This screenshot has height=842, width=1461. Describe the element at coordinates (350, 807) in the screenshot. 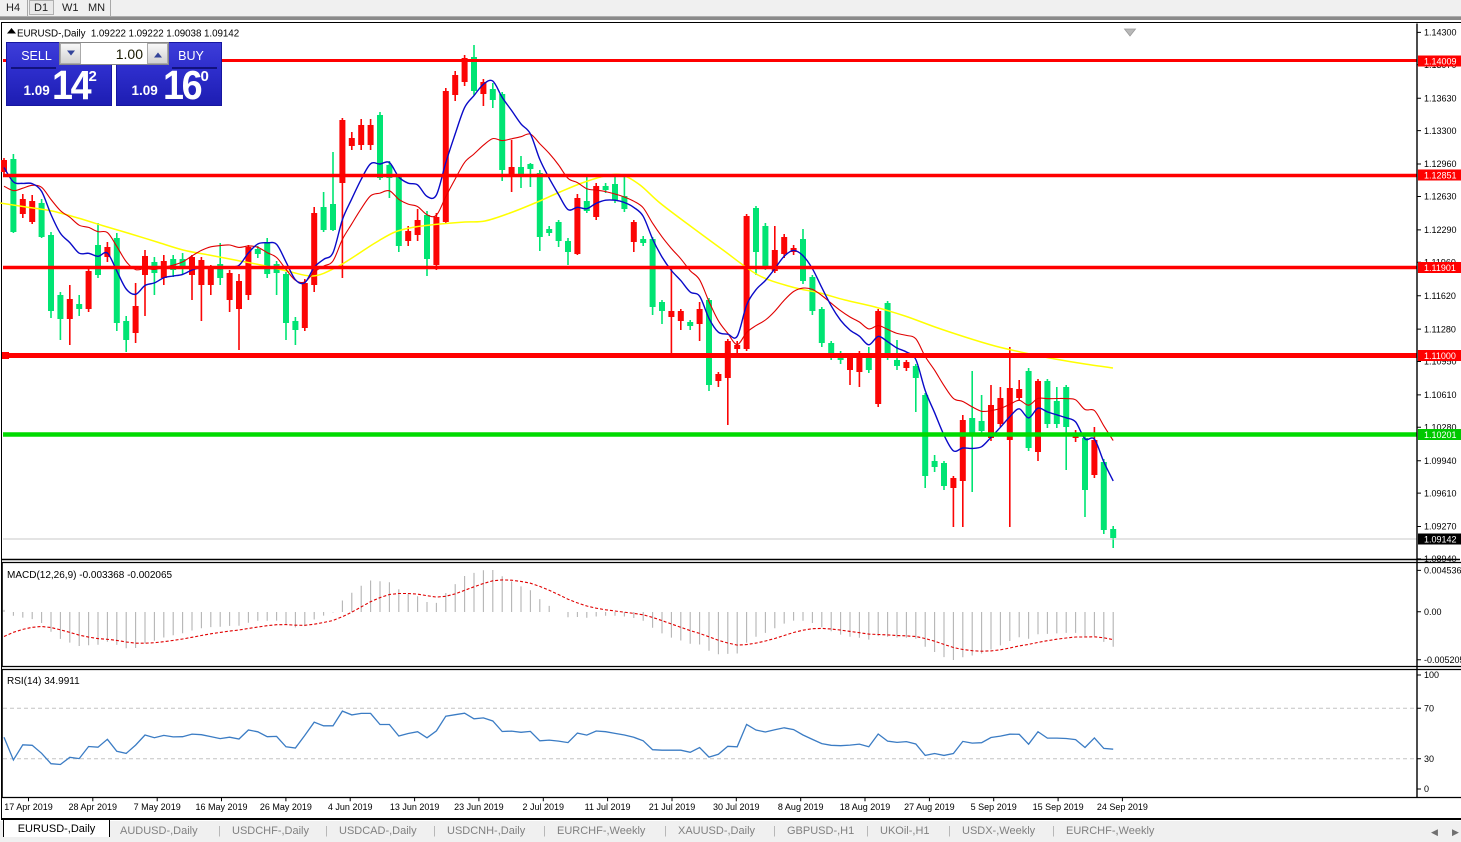

I see `svg-text: 4 Jun 2019` at that location.